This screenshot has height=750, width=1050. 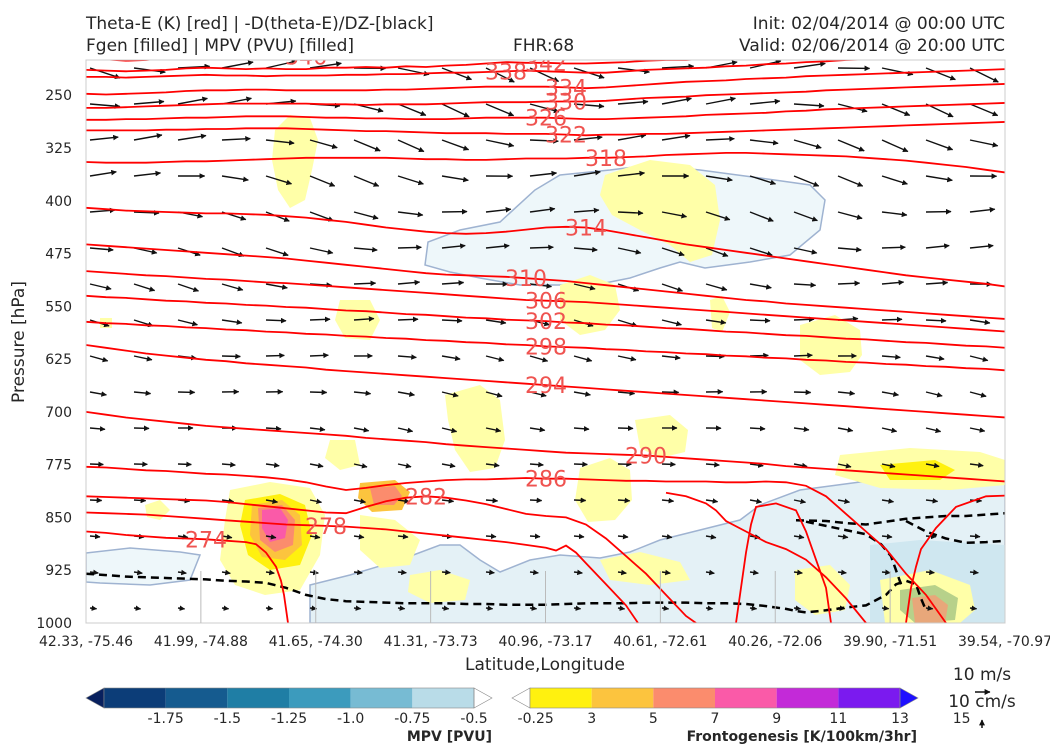 What do you see at coordinates (878, 24) in the screenshot?
I see `init-time: Init: 02/04/2014 @ 00:00 UTC` at bounding box center [878, 24].